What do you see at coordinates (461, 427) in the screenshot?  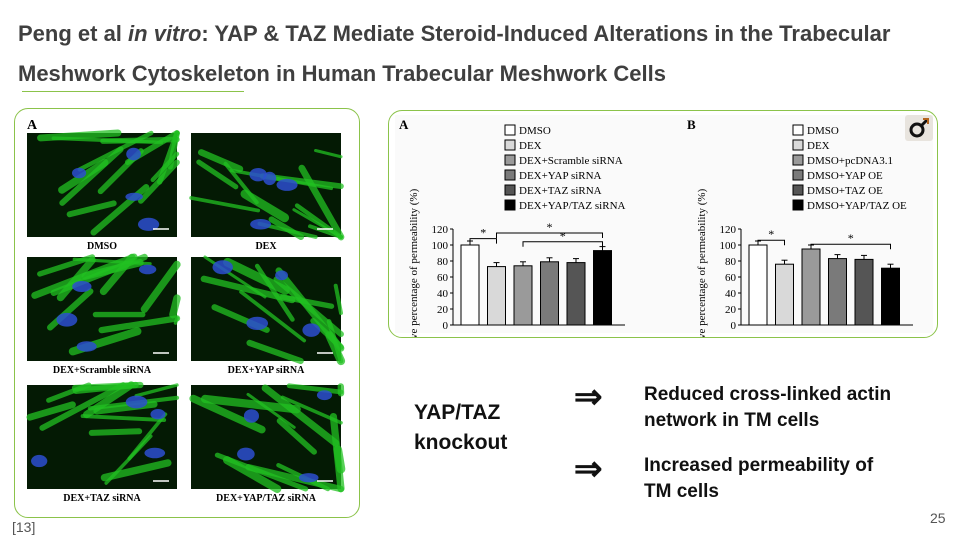 I see `condition-label: YAP/TAZ knockout` at bounding box center [461, 427].